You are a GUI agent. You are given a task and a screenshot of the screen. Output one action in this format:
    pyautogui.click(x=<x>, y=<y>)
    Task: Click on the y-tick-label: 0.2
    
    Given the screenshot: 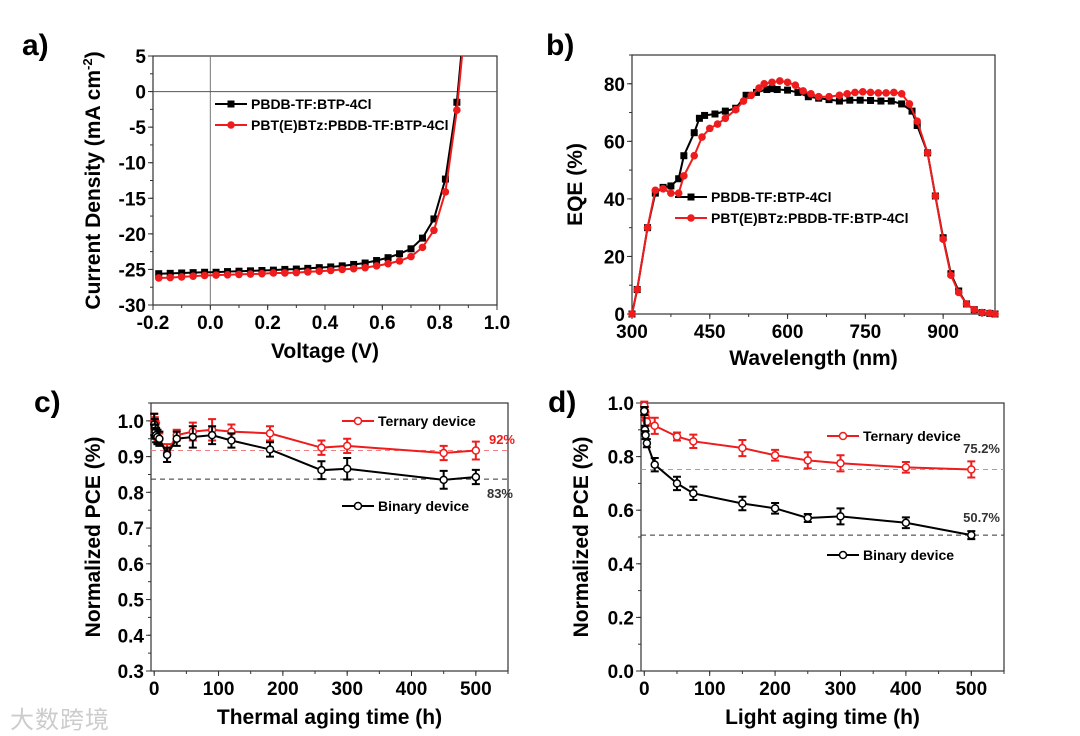 What is the action you would take?
    pyautogui.click(x=621, y=618)
    